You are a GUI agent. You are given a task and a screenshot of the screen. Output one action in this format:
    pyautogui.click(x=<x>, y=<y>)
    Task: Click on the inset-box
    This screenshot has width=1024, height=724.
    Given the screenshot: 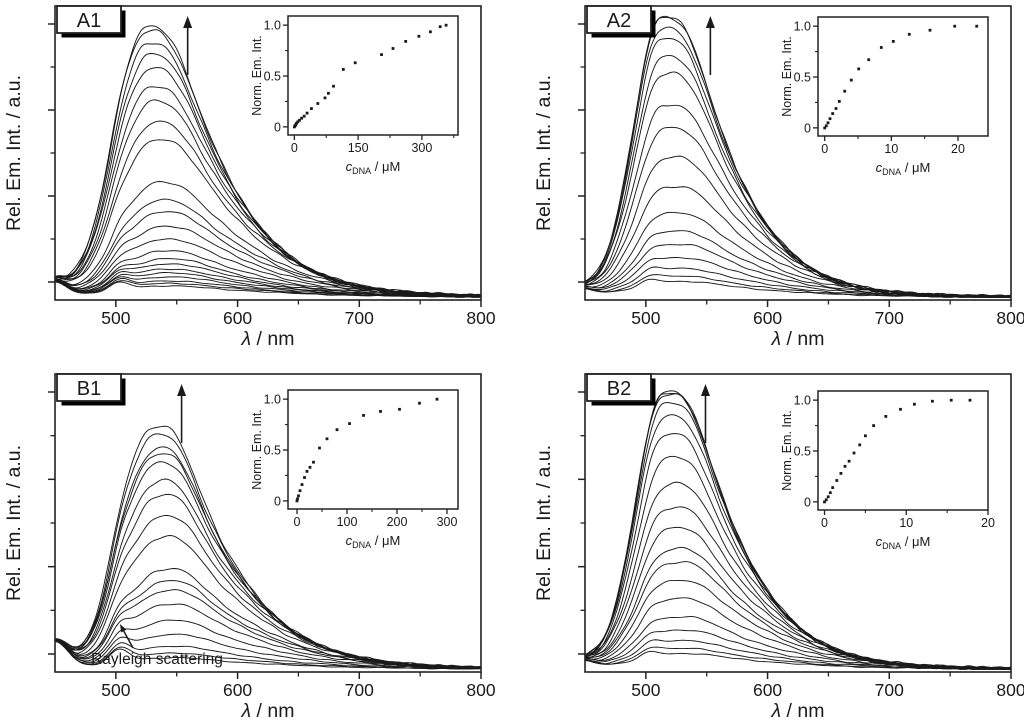 What is the action you would take?
    pyautogui.click(x=903, y=76)
    